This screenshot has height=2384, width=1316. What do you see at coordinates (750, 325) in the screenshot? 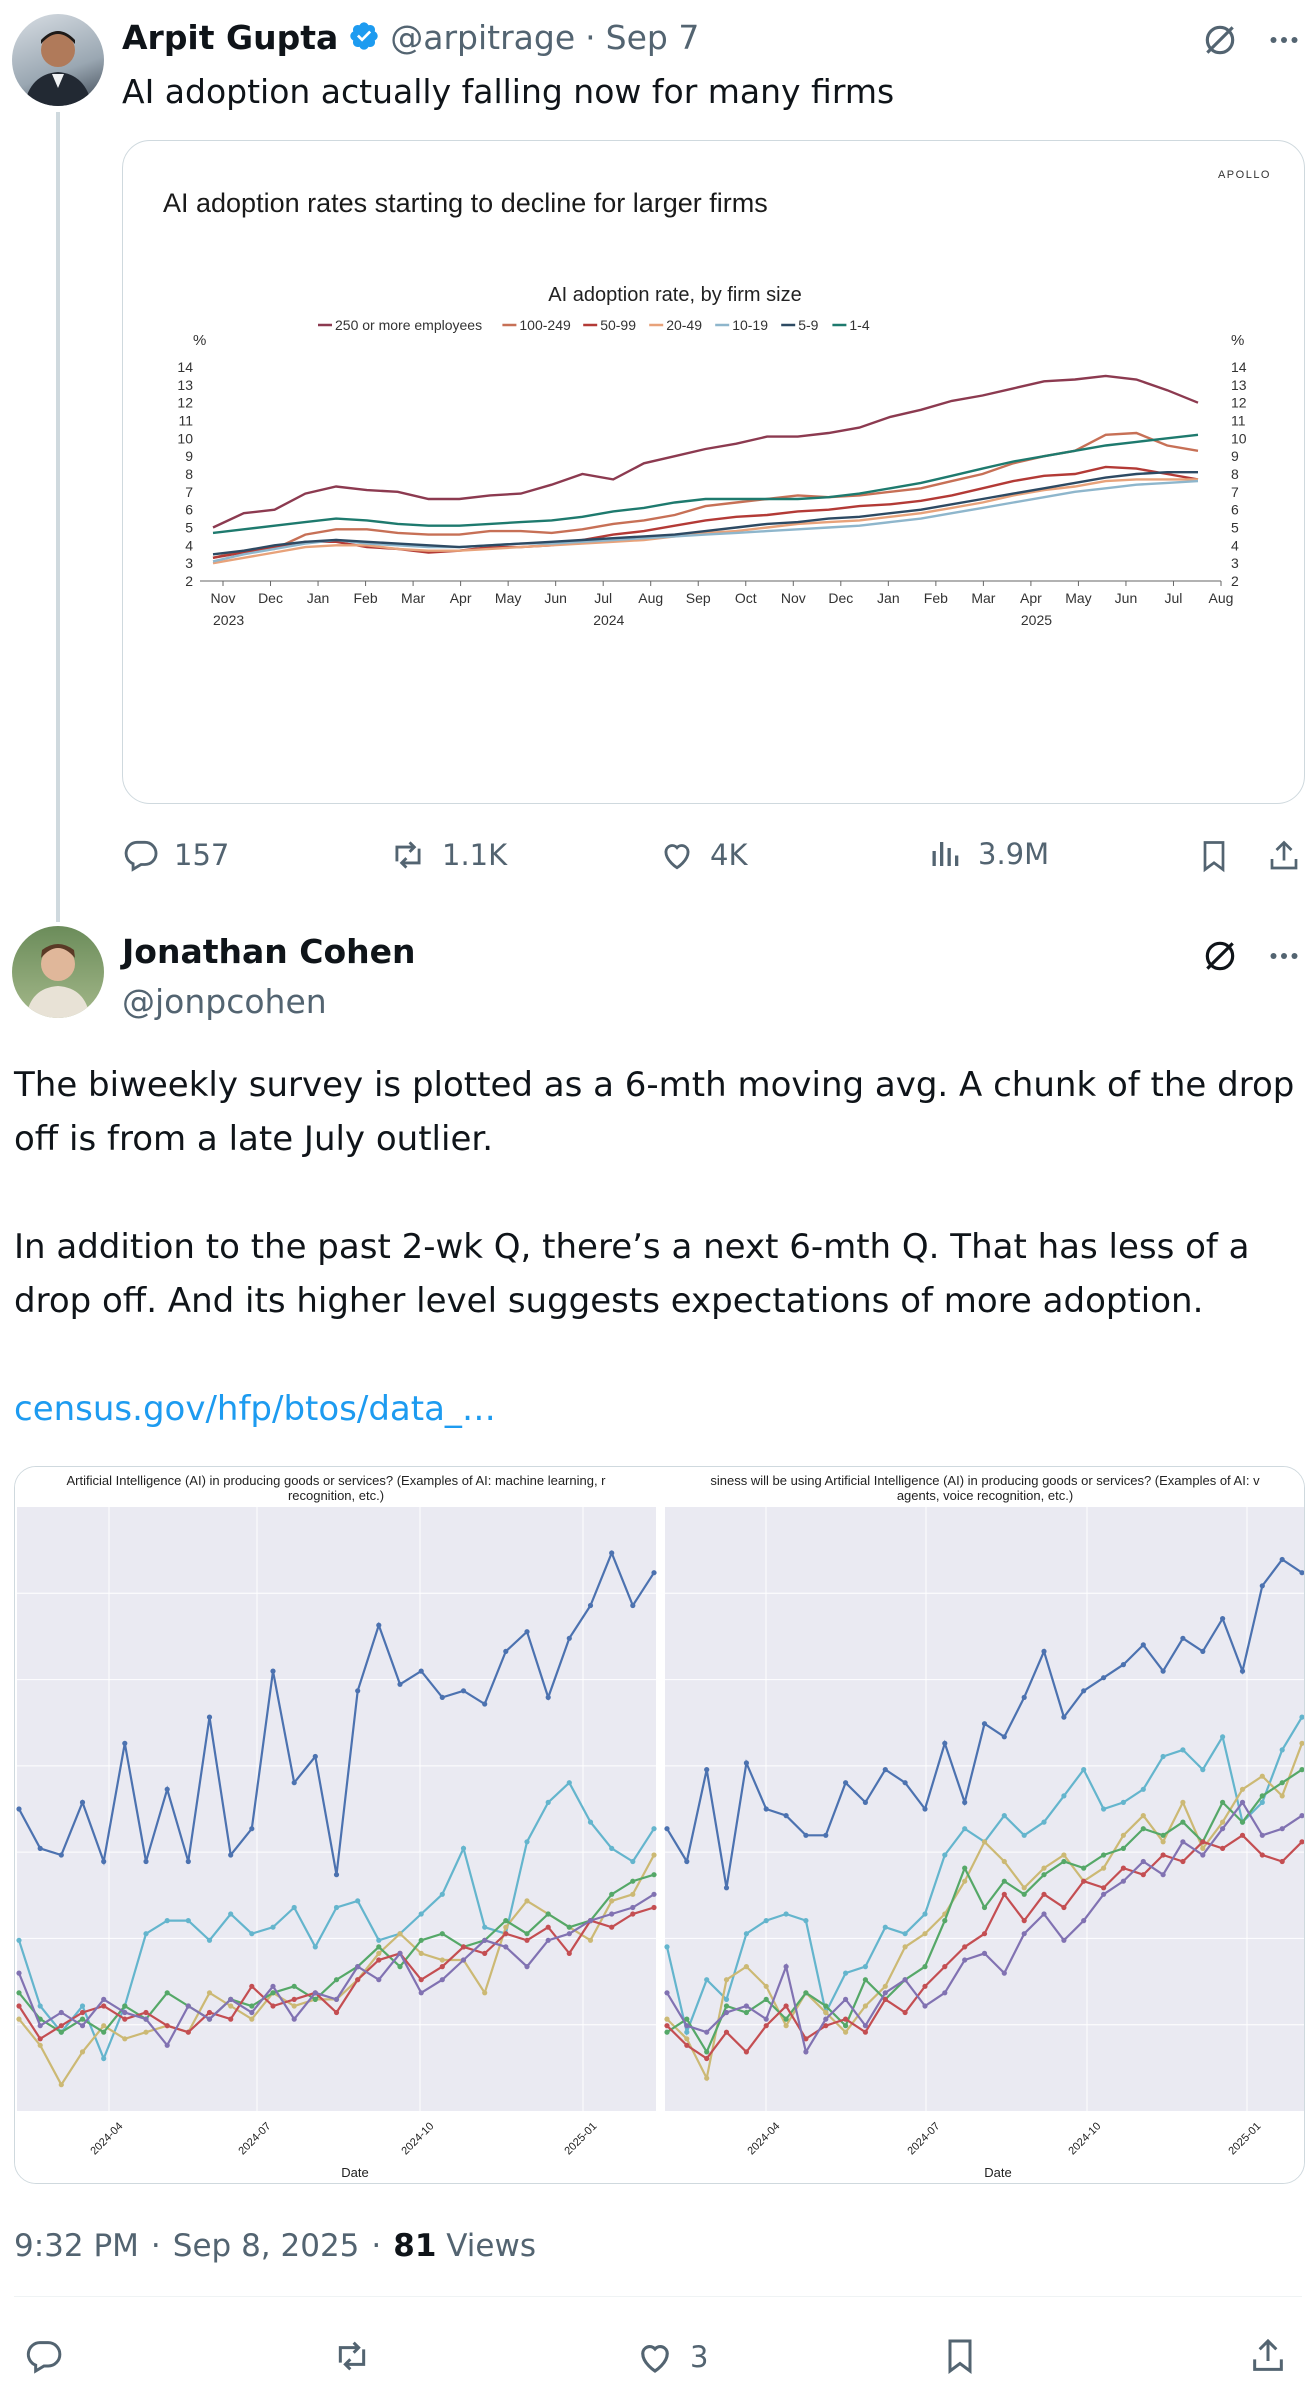
I see `legend-label: 10-19` at bounding box center [750, 325].